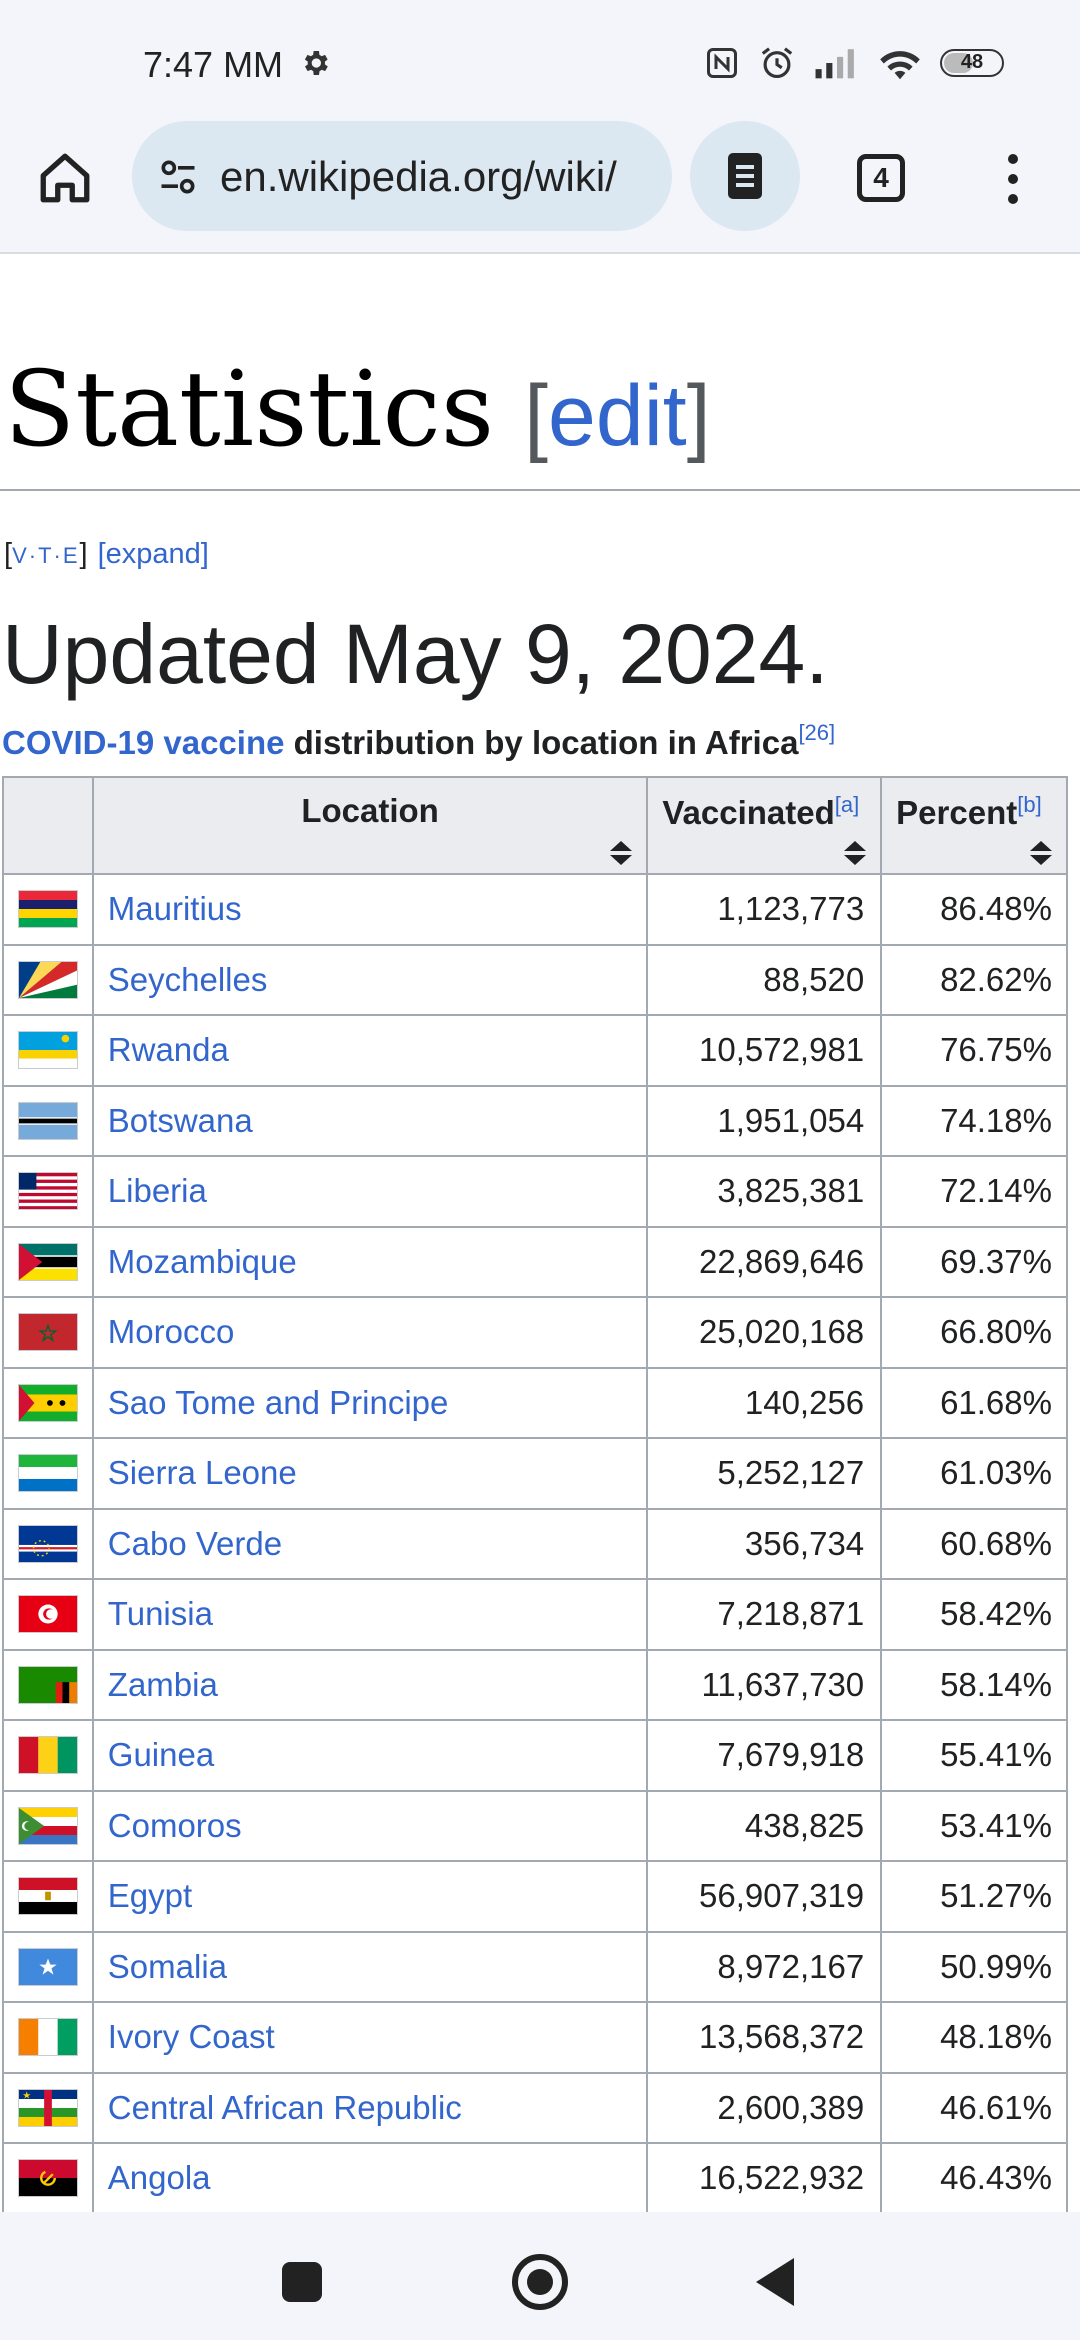  I want to click on caption-text: distribution by location in Africa, so click(541, 742).